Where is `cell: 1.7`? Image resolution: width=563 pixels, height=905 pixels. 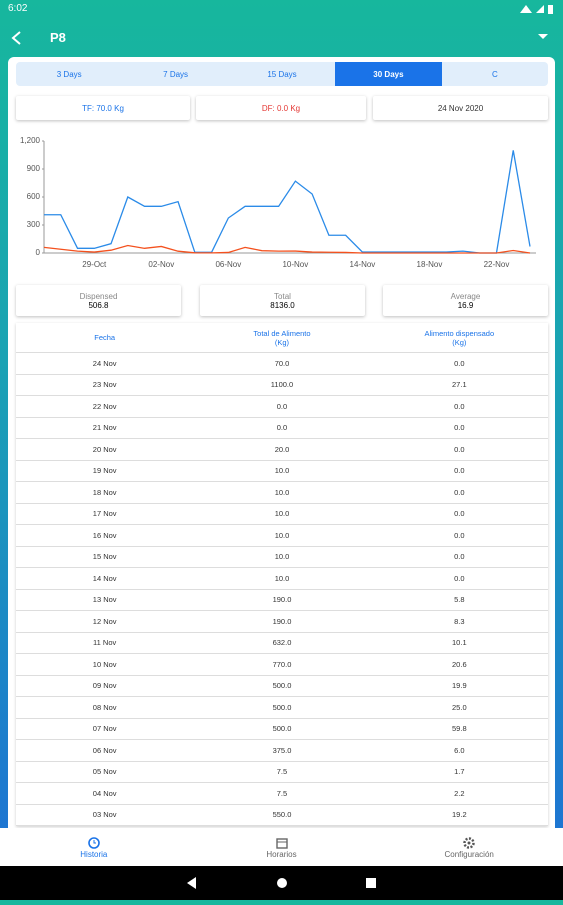 cell: 1.7 is located at coordinates (459, 772).